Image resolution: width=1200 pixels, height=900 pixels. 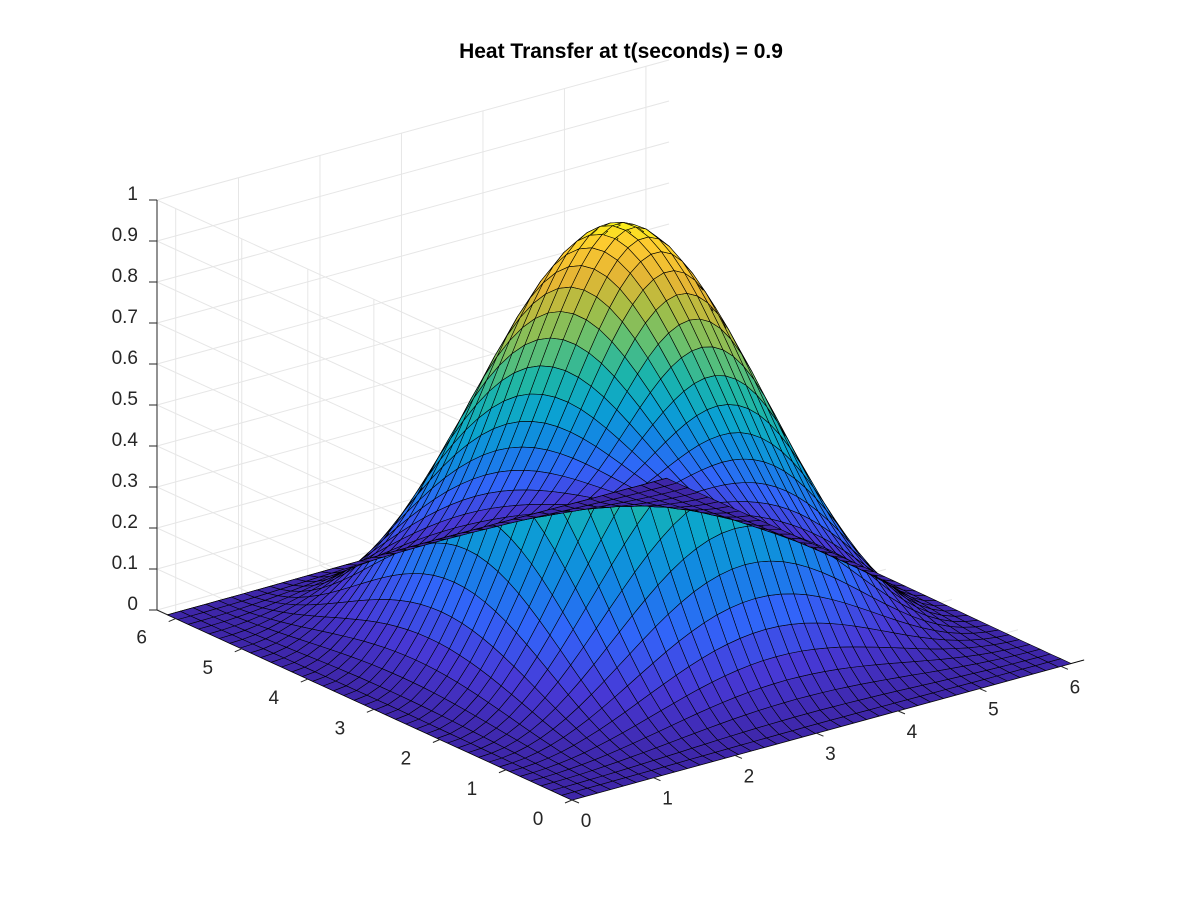 What do you see at coordinates (340, 728) in the screenshot?
I see `y-tick-label: 3` at bounding box center [340, 728].